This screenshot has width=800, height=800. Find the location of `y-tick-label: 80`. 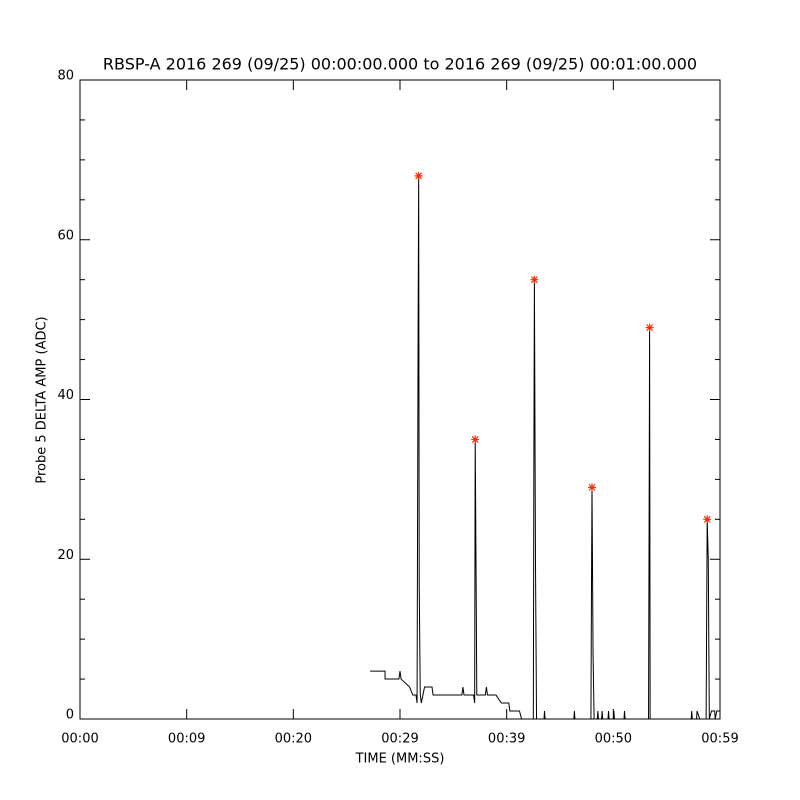

y-tick-label: 80 is located at coordinates (65, 76).